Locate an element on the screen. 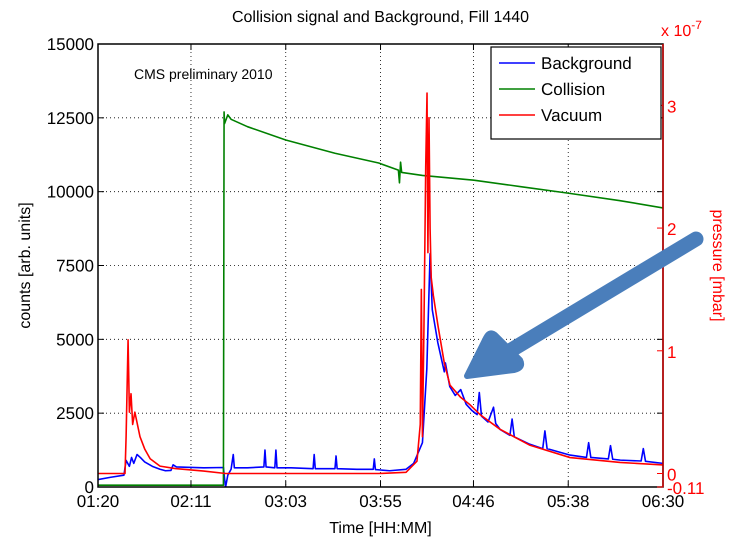 This screenshot has width=731, height=541. x-tick-label: 03:55 is located at coordinates (380, 501).